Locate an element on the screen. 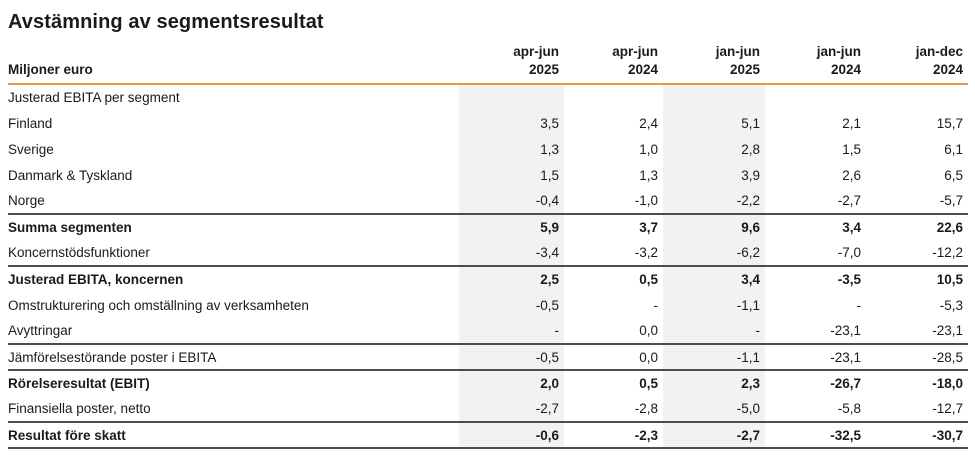 The image size is (975, 458). cell: -18,0 is located at coordinates (917, 382).